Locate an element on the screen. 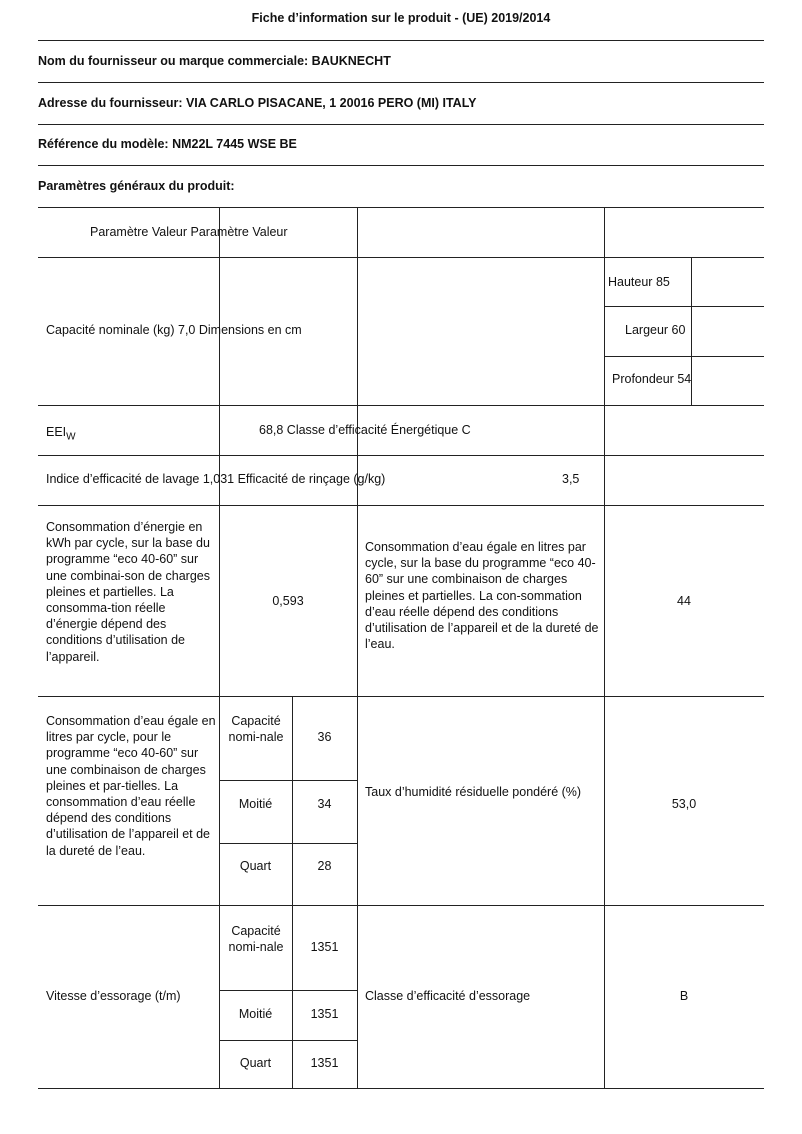 This screenshot has height=1134, width=802. load-full-label: Capacité nomi-nale is located at coordinates (256, 729).